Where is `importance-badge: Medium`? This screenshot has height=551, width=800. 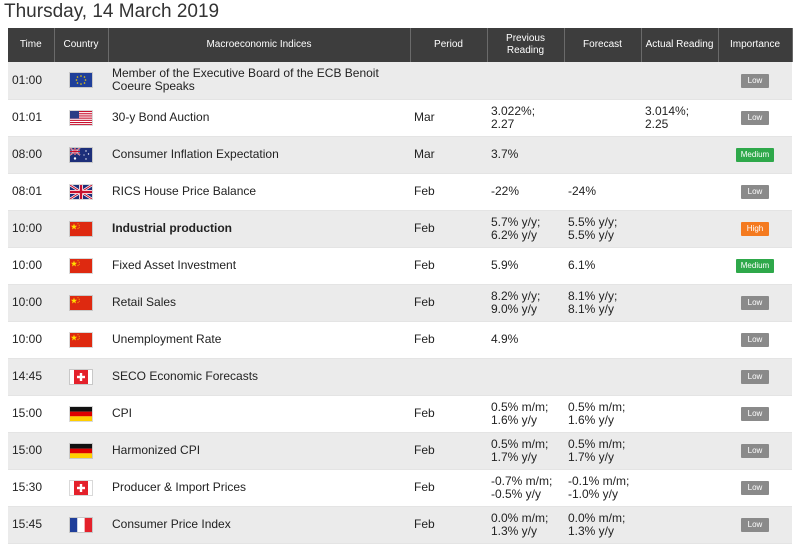 importance-badge: Medium is located at coordinates (755, 266).